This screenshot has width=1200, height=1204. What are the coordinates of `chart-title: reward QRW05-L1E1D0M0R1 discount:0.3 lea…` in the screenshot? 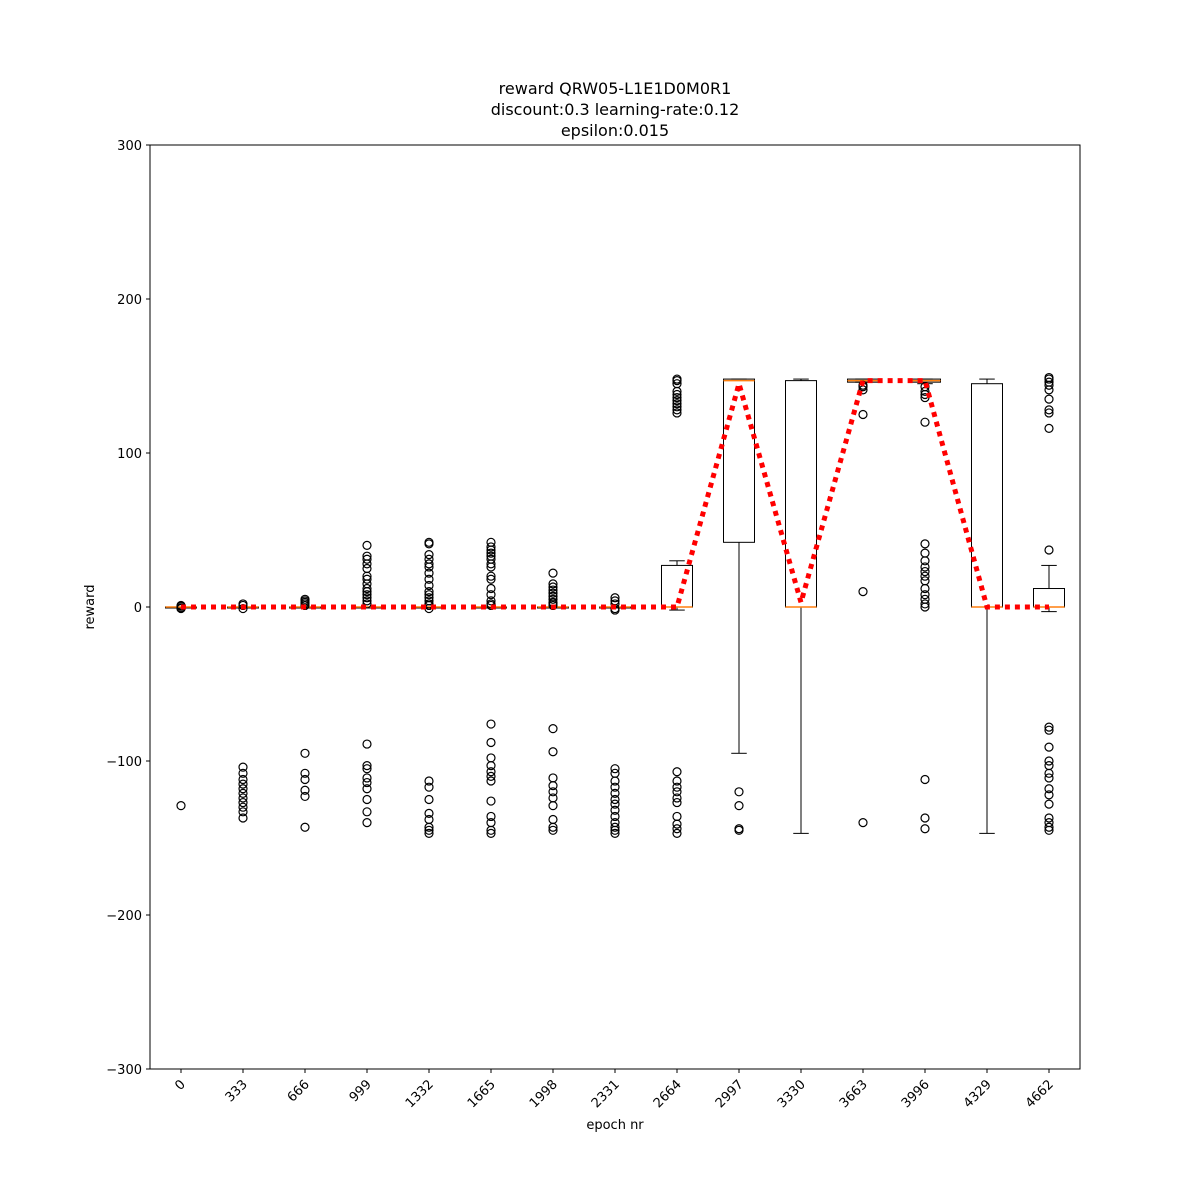 It's located at (615, 109).